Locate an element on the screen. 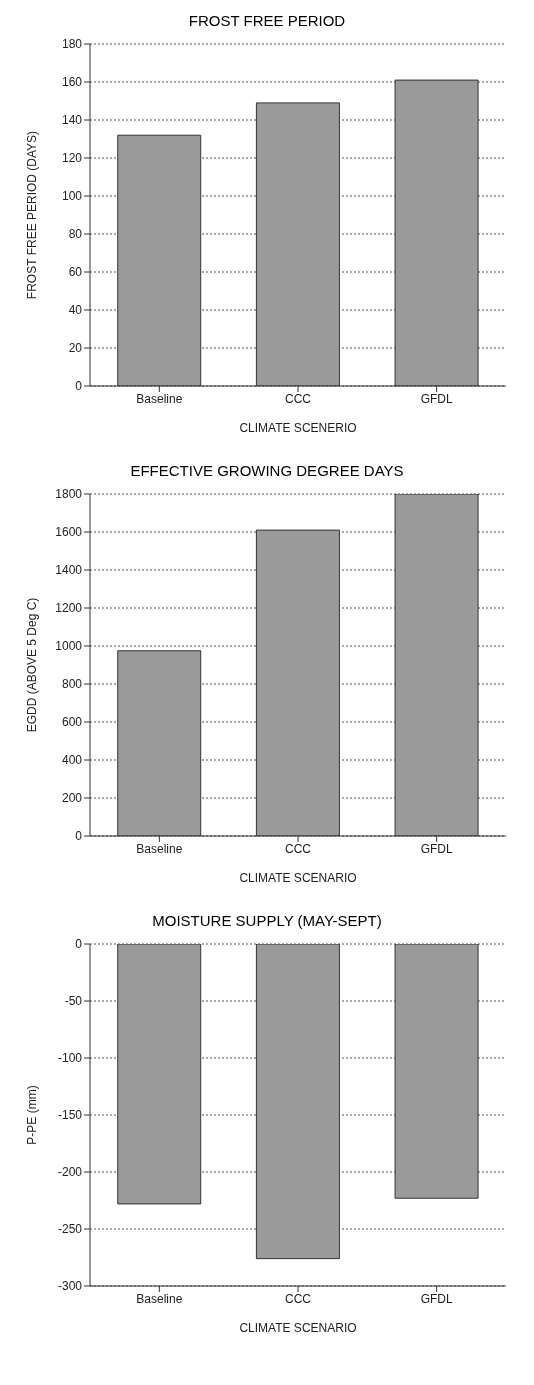  y-tick-label: 80 is located at coordinates (75, 234).